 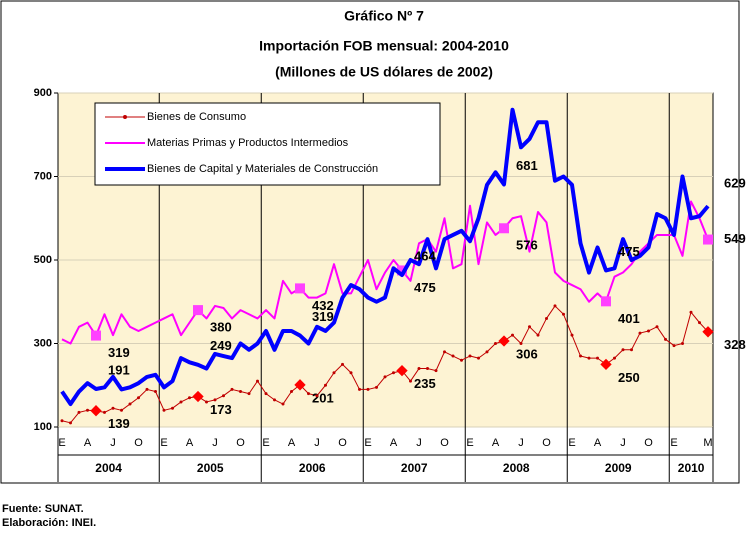 I want to click on data-label: 139, so click(x=119, y=423).